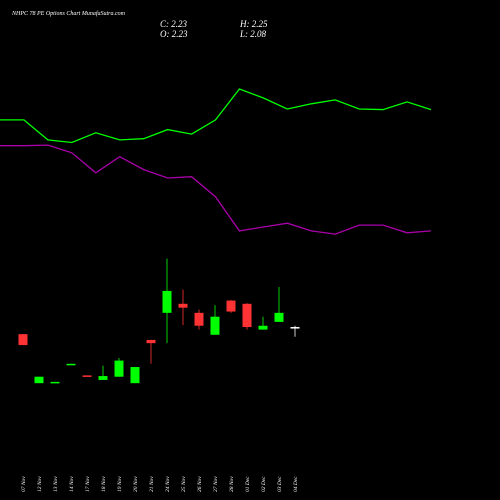  I want to click on x-tick-label: 14 Nov, so click(71, 484).